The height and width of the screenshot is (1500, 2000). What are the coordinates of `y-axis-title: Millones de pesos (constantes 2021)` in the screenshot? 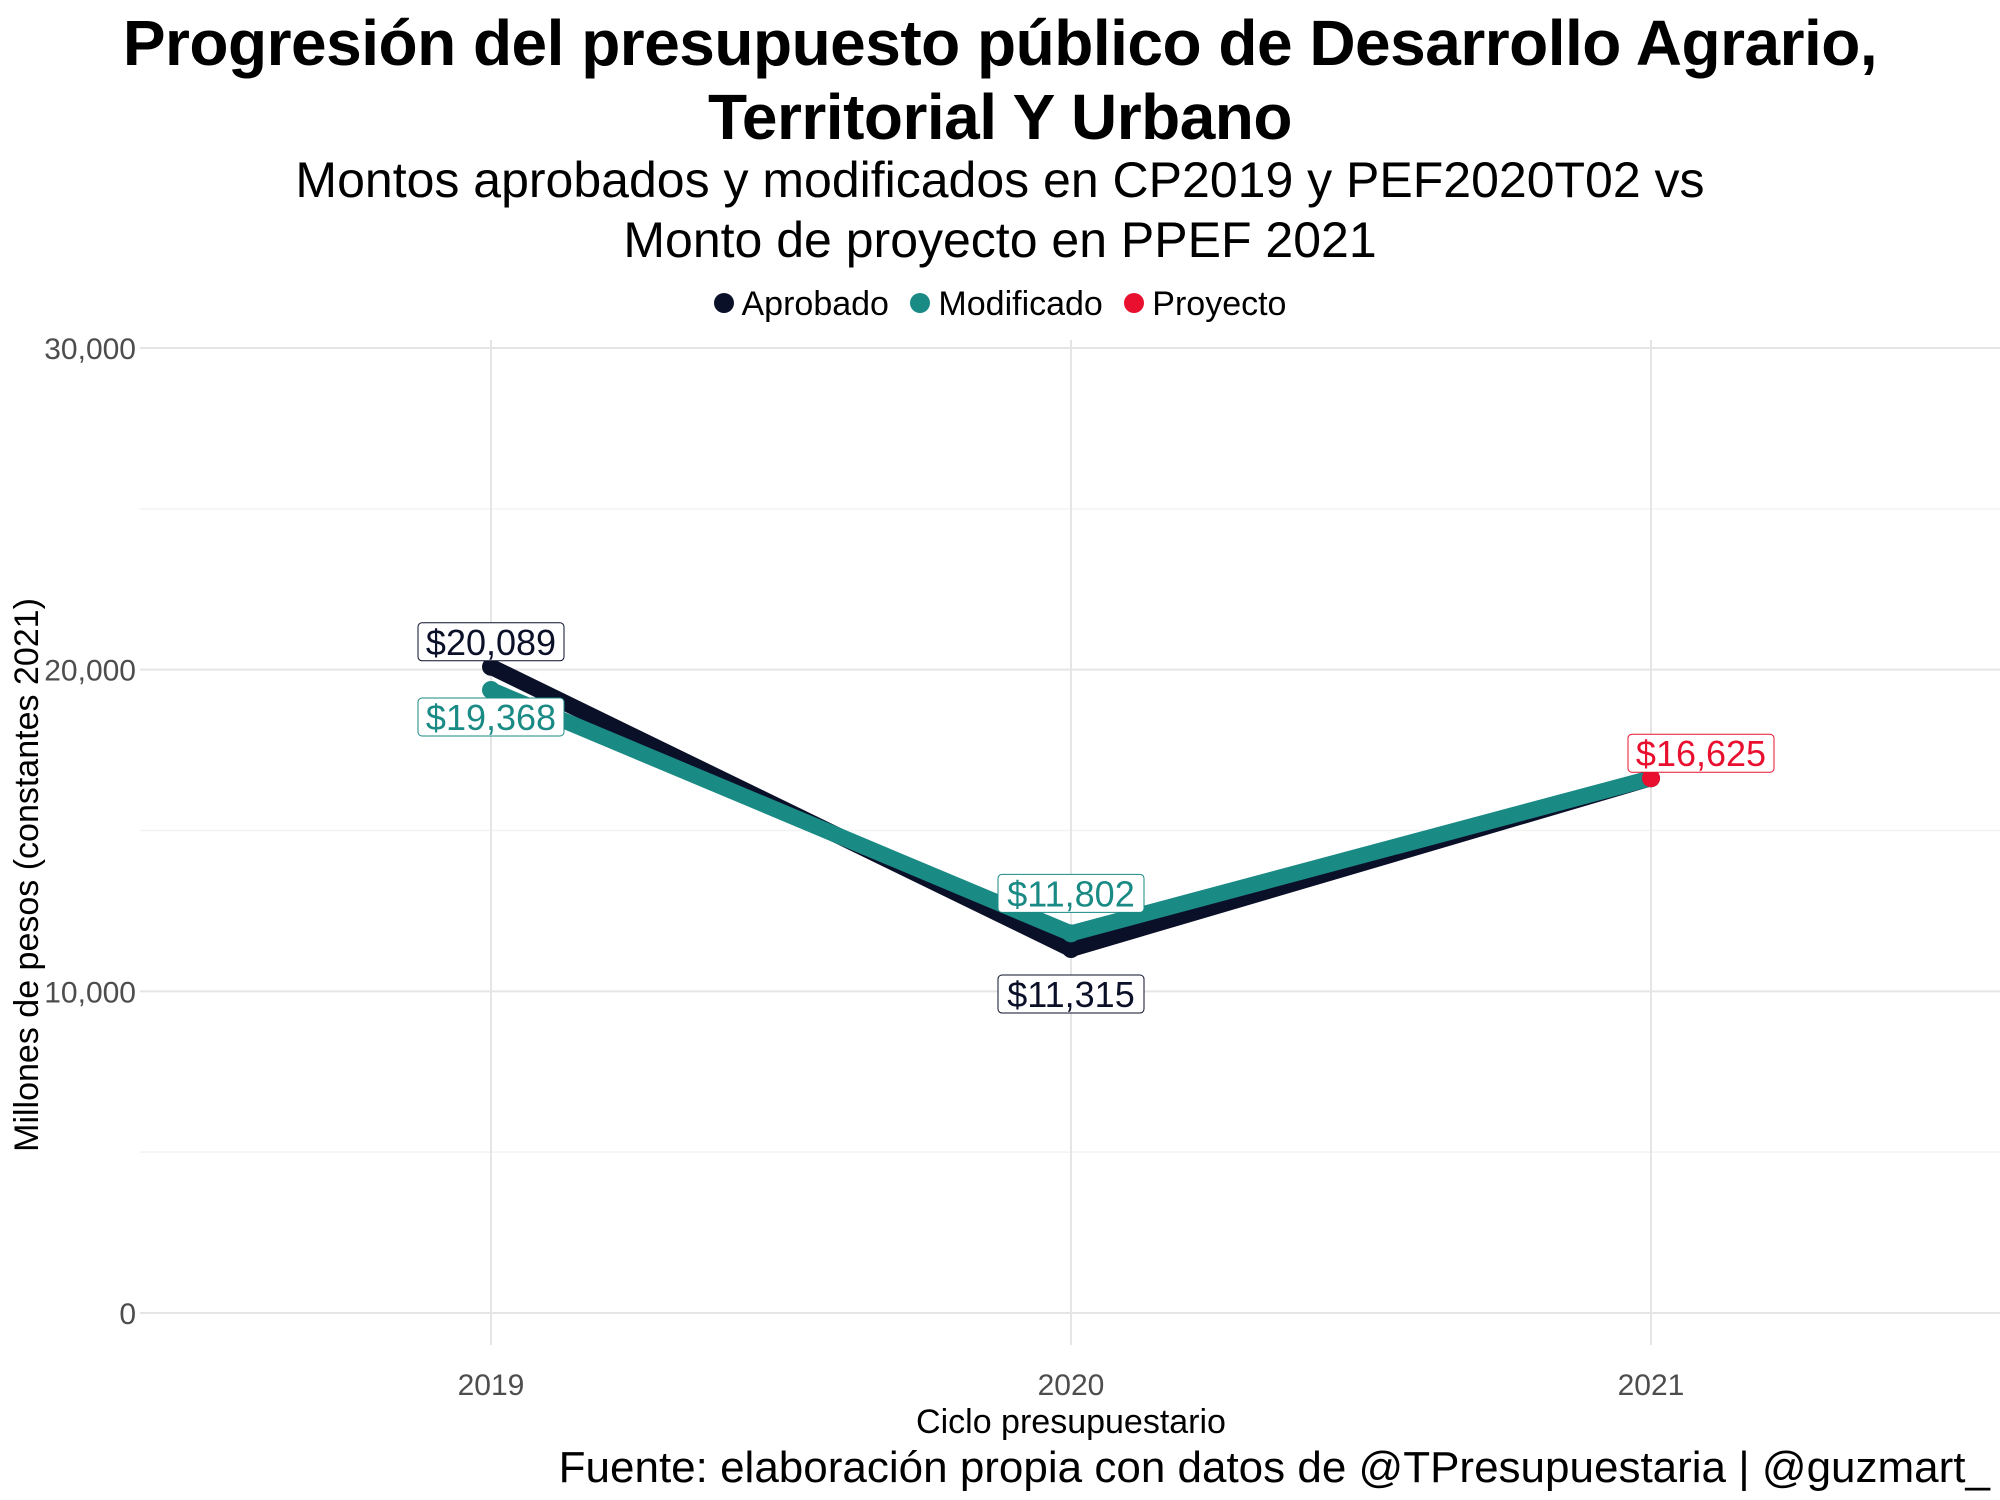 It's located at (27, 875).